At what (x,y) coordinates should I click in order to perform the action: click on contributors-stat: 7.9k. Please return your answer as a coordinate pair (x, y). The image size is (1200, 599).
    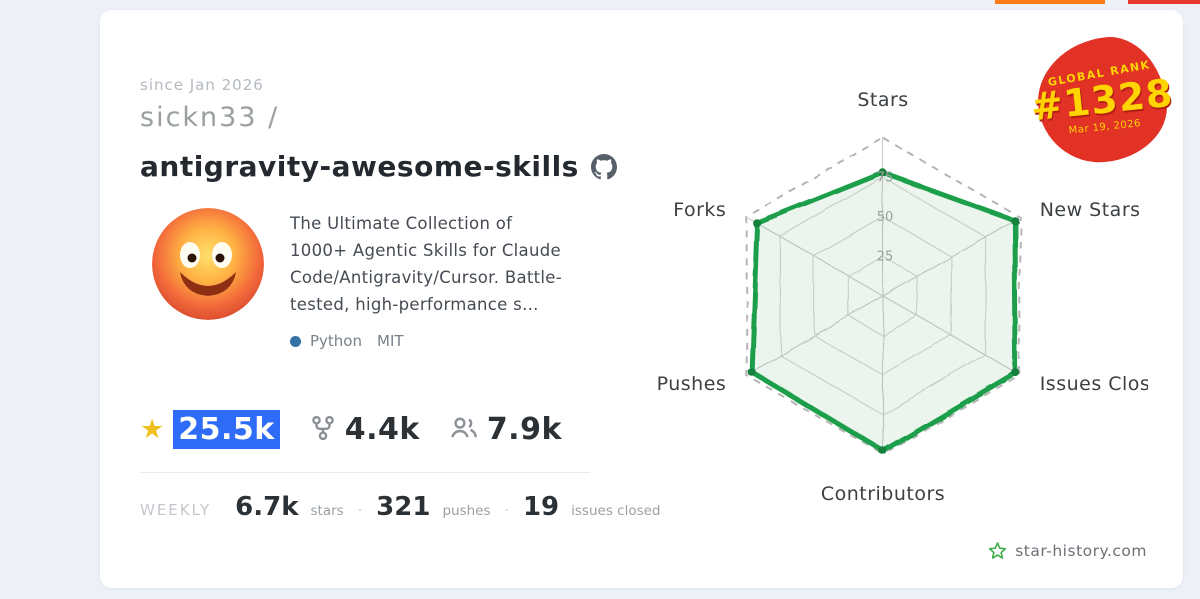
    Looking at the image, I should click on (506, 429).